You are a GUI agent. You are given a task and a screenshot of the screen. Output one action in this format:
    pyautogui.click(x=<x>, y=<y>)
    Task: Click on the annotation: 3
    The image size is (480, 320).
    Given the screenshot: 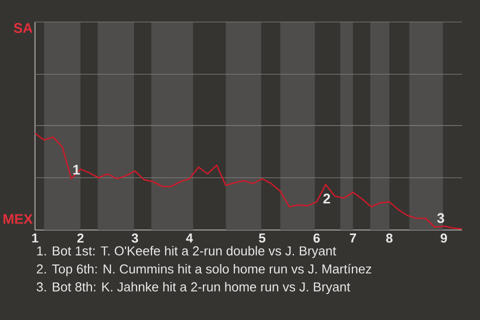 What is the action you would take?
    pyautogui.click(x=440, y=218)
    